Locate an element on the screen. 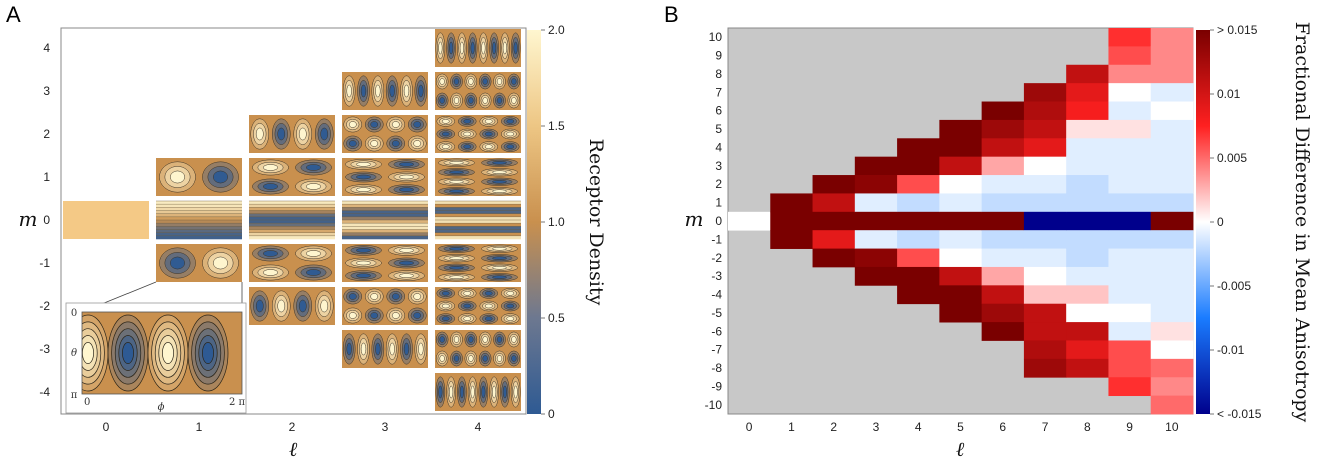 Image resolution: width=1321 pixels, height=461 pixels. panel-b-colorbar-tick: 0 is located at coordinates (1220, 222).